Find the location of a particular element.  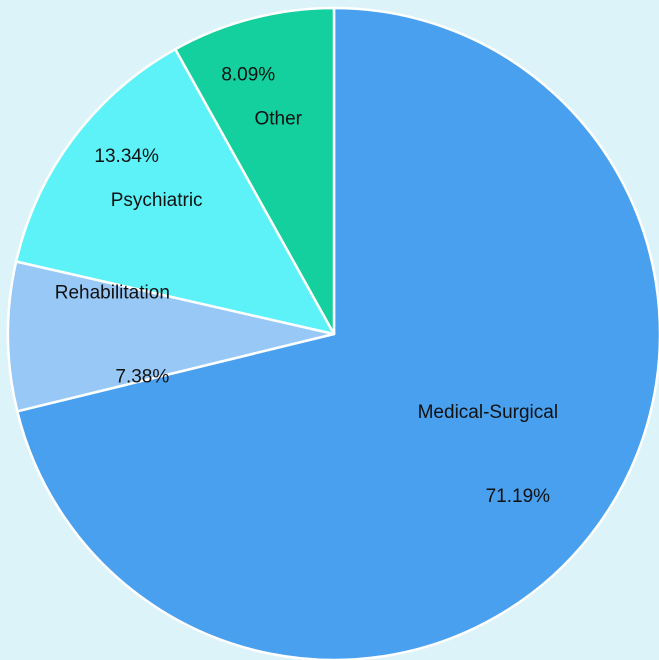

slice-label: Other is located at coordinates (278, 118).